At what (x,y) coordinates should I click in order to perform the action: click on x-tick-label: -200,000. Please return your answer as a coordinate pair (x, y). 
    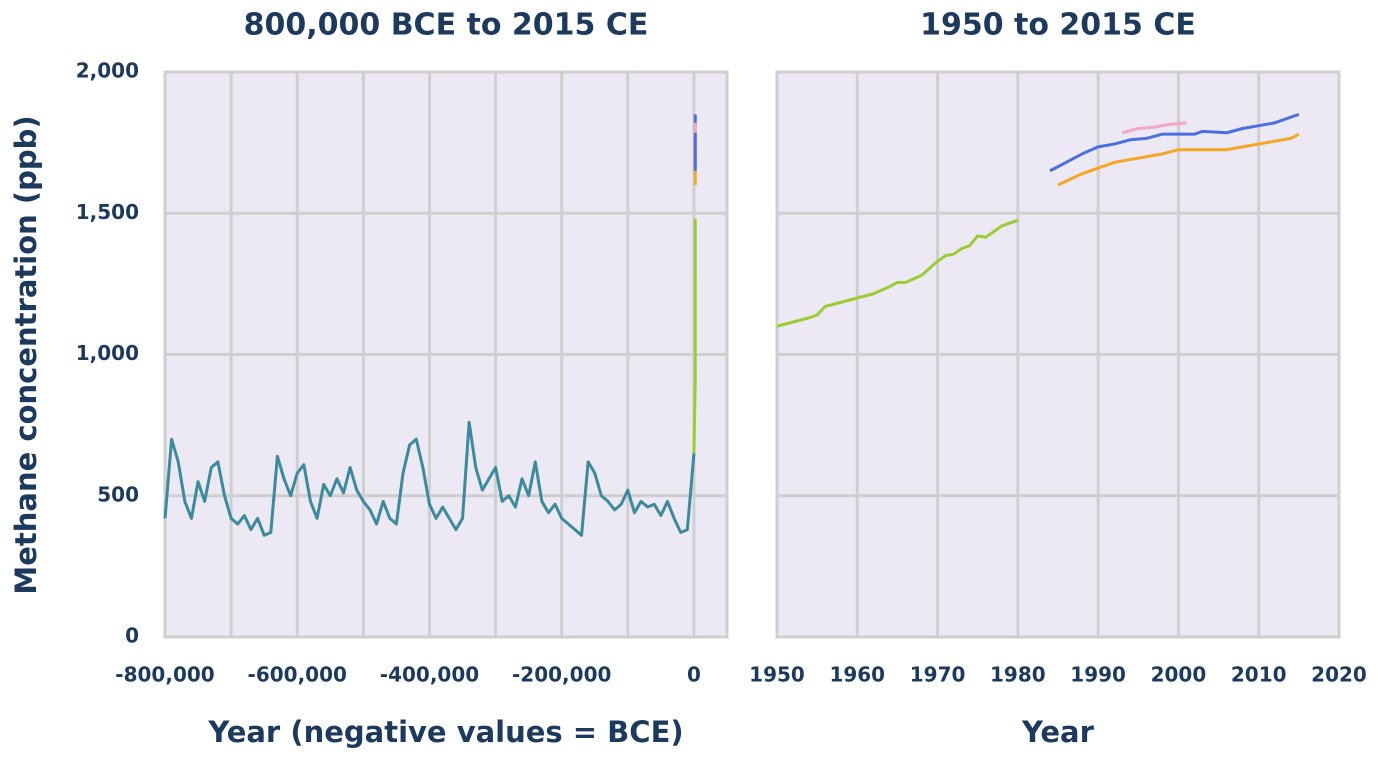
    Looking at the image, I should click on (561, 675).